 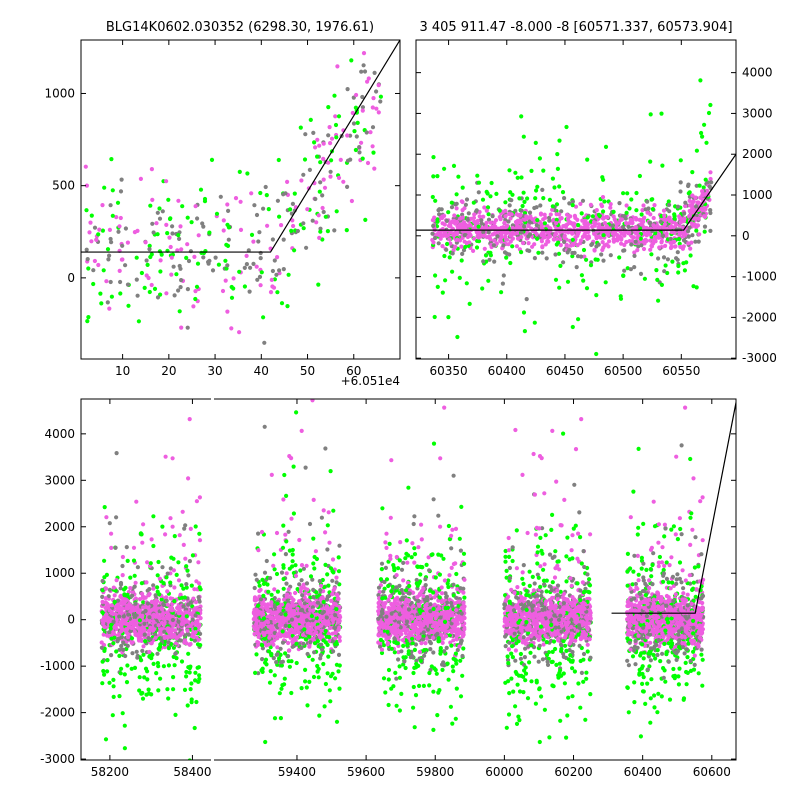 I want to click on panel-right-ytick-label: 1000, so click(x=757, y=195).